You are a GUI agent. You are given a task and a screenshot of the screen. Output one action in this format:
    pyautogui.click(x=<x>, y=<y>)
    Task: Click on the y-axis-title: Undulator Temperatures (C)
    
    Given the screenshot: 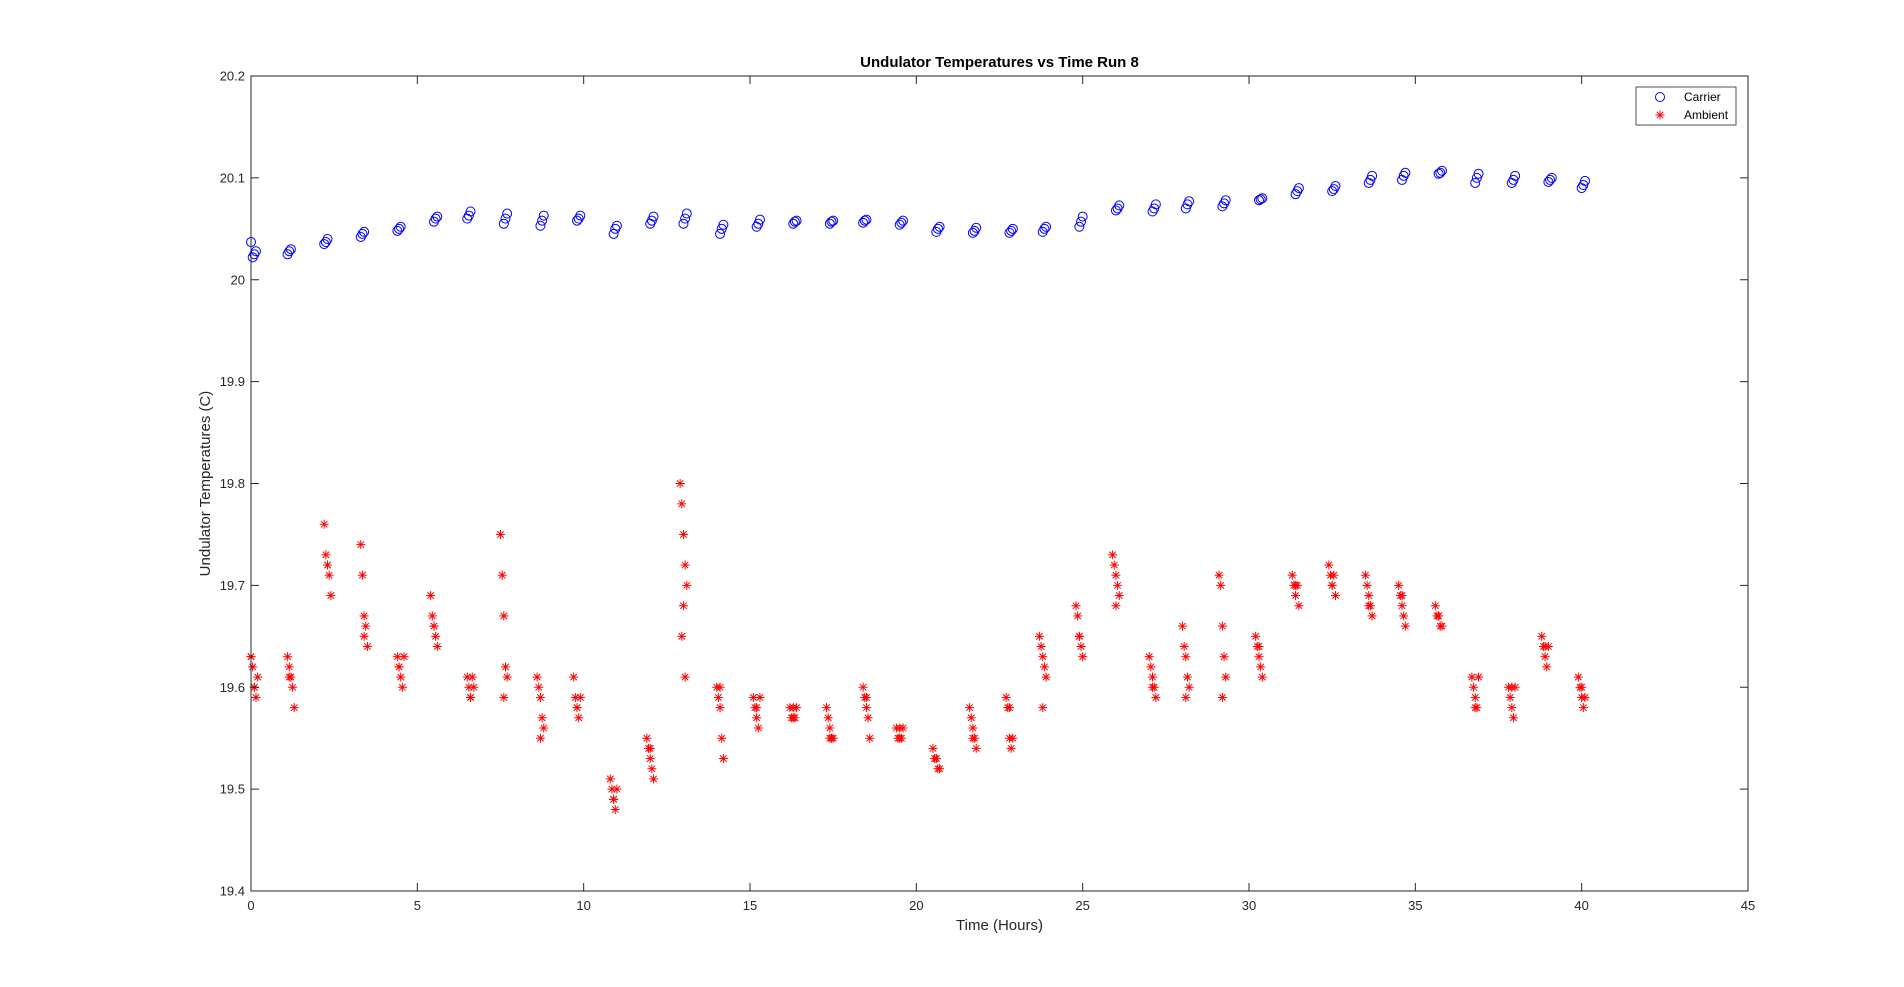 What is the action you would take?
    pyautogui.click(x=205, y=484)
    